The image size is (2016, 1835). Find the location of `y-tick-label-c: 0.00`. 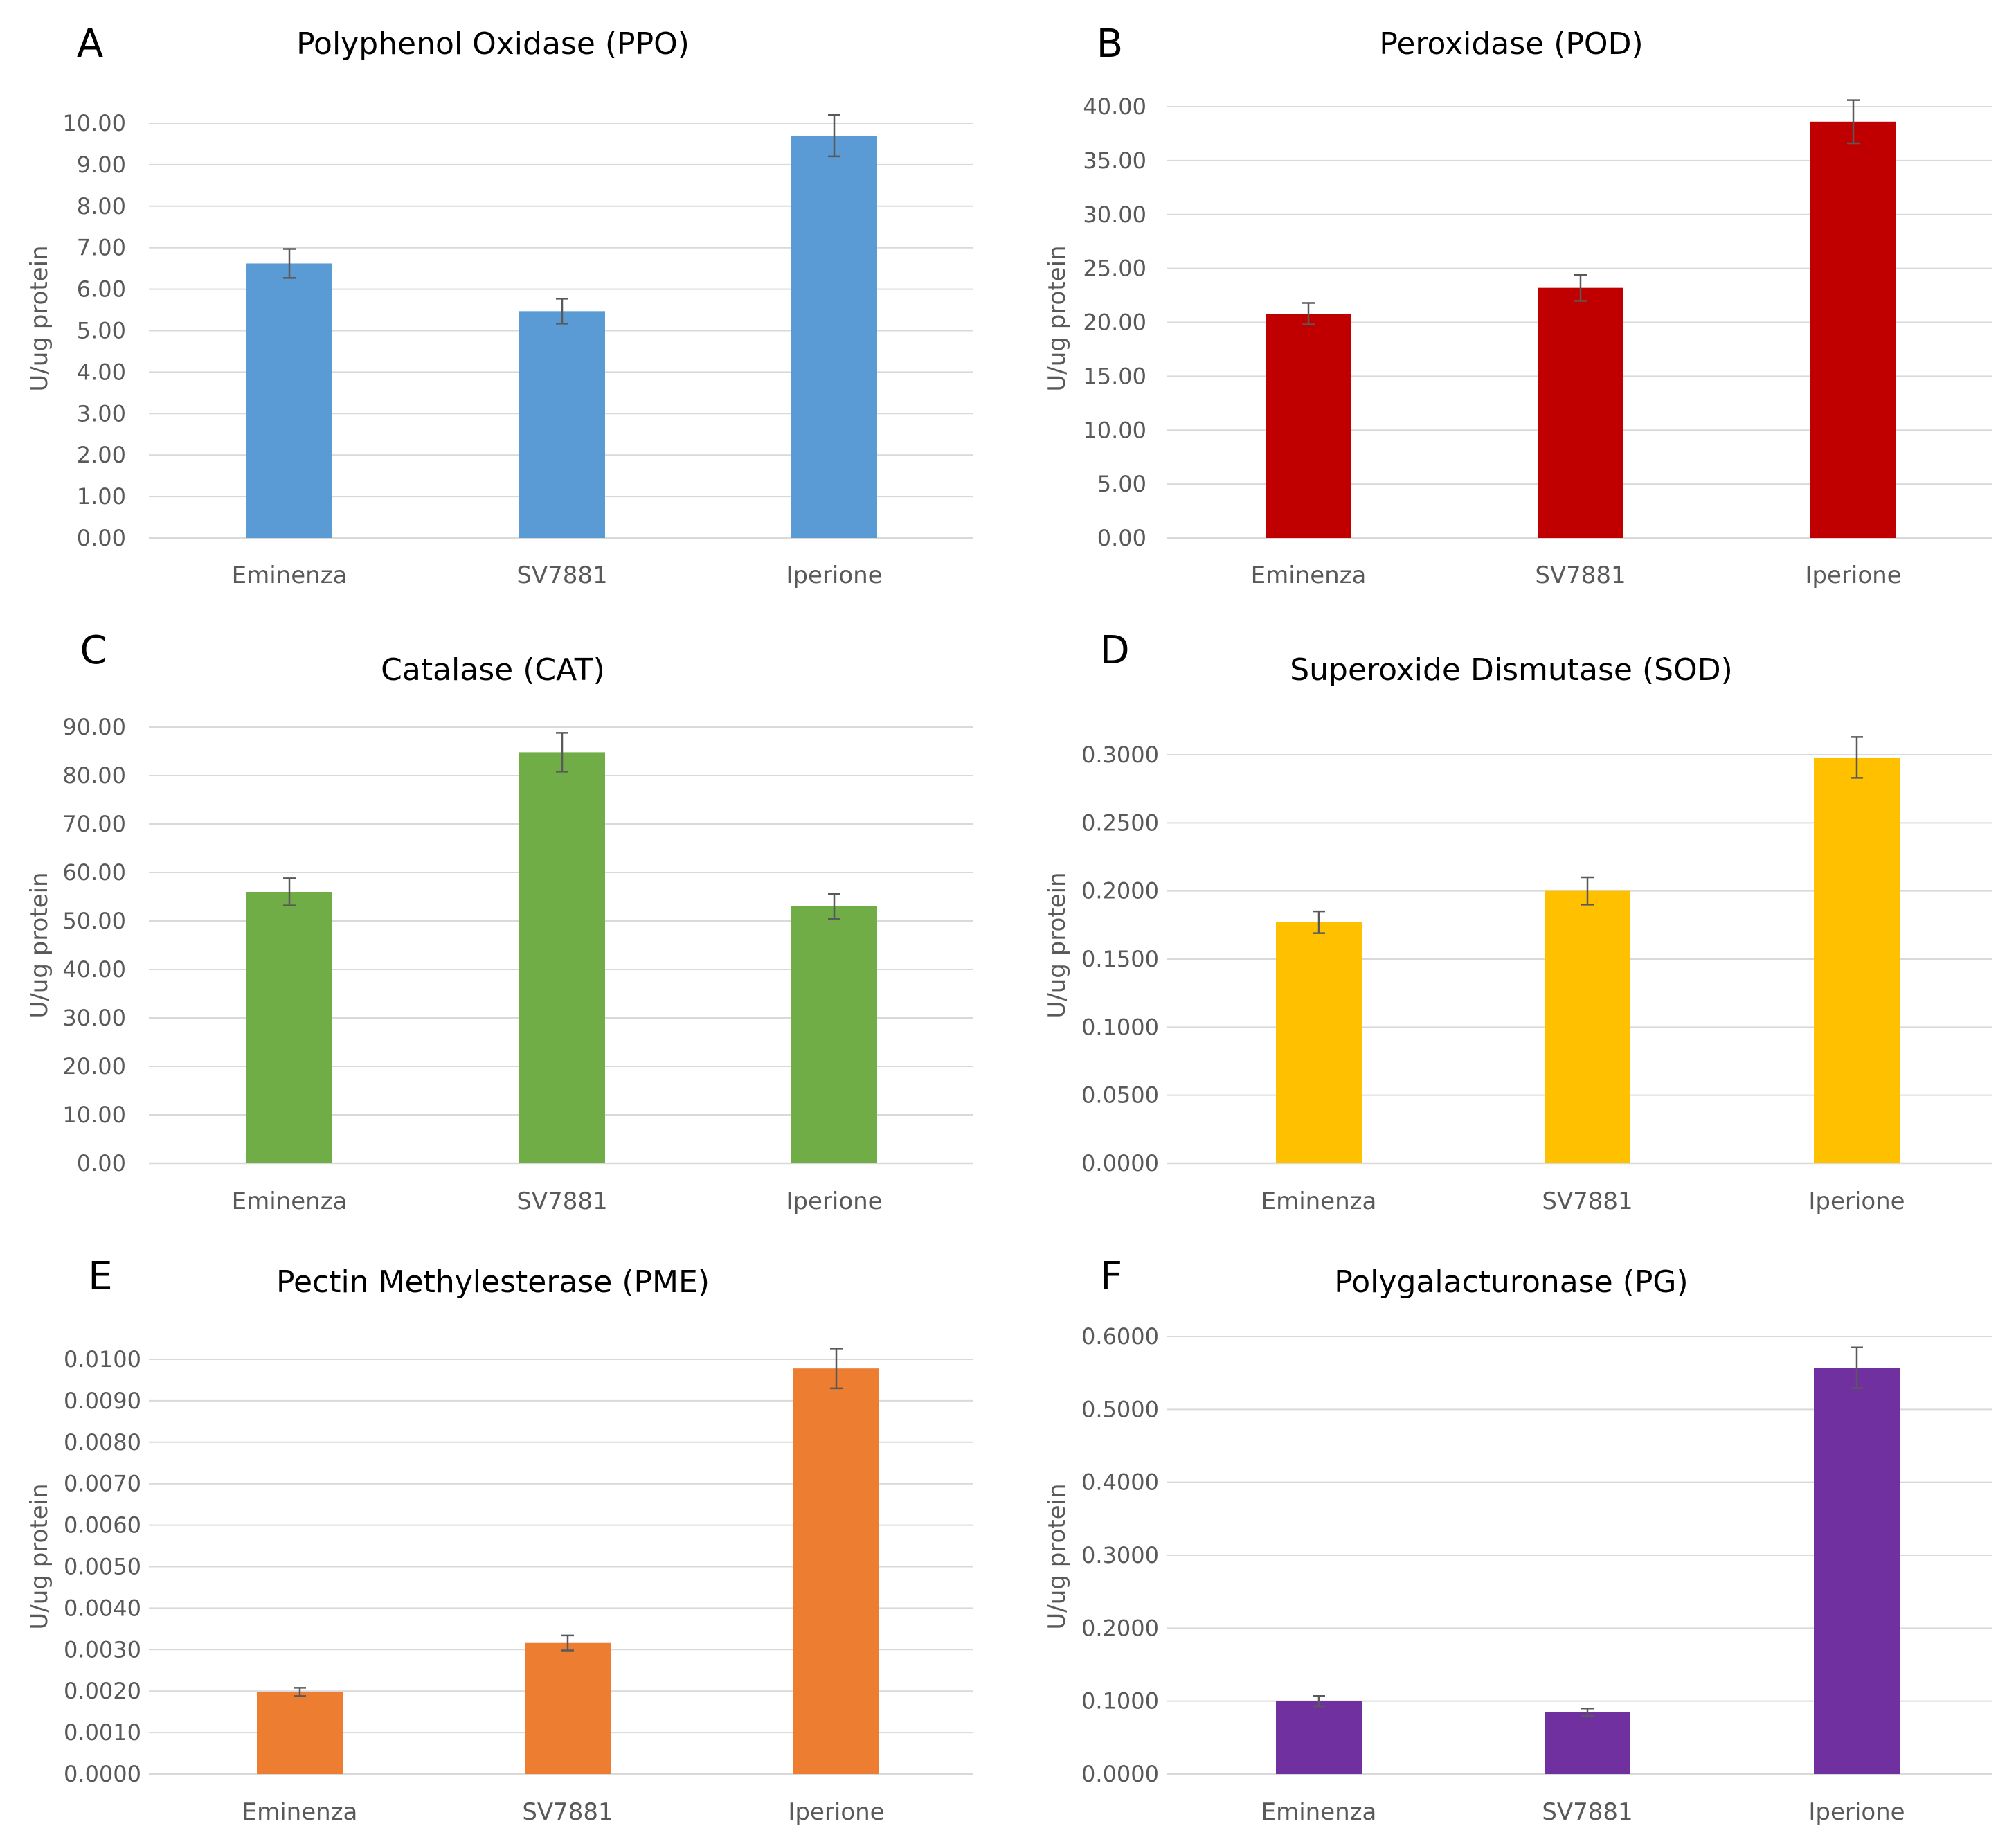

y-tick-label-c: 0.00 is located at coordinates (101, 1163).